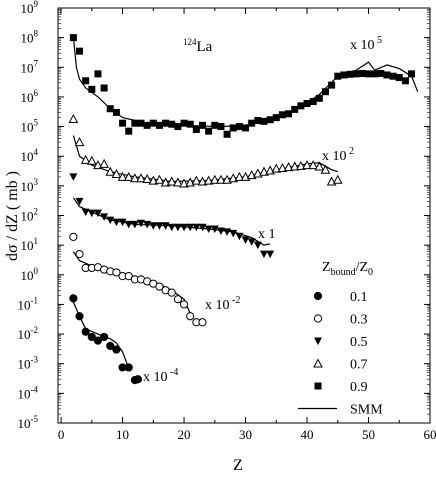 This screenshot has width=436, height=479. What do you see at coordinates (28, 363) in the screenshot?
I see `y-tick-label: 10⁻³` at bounding box center [28, 363].